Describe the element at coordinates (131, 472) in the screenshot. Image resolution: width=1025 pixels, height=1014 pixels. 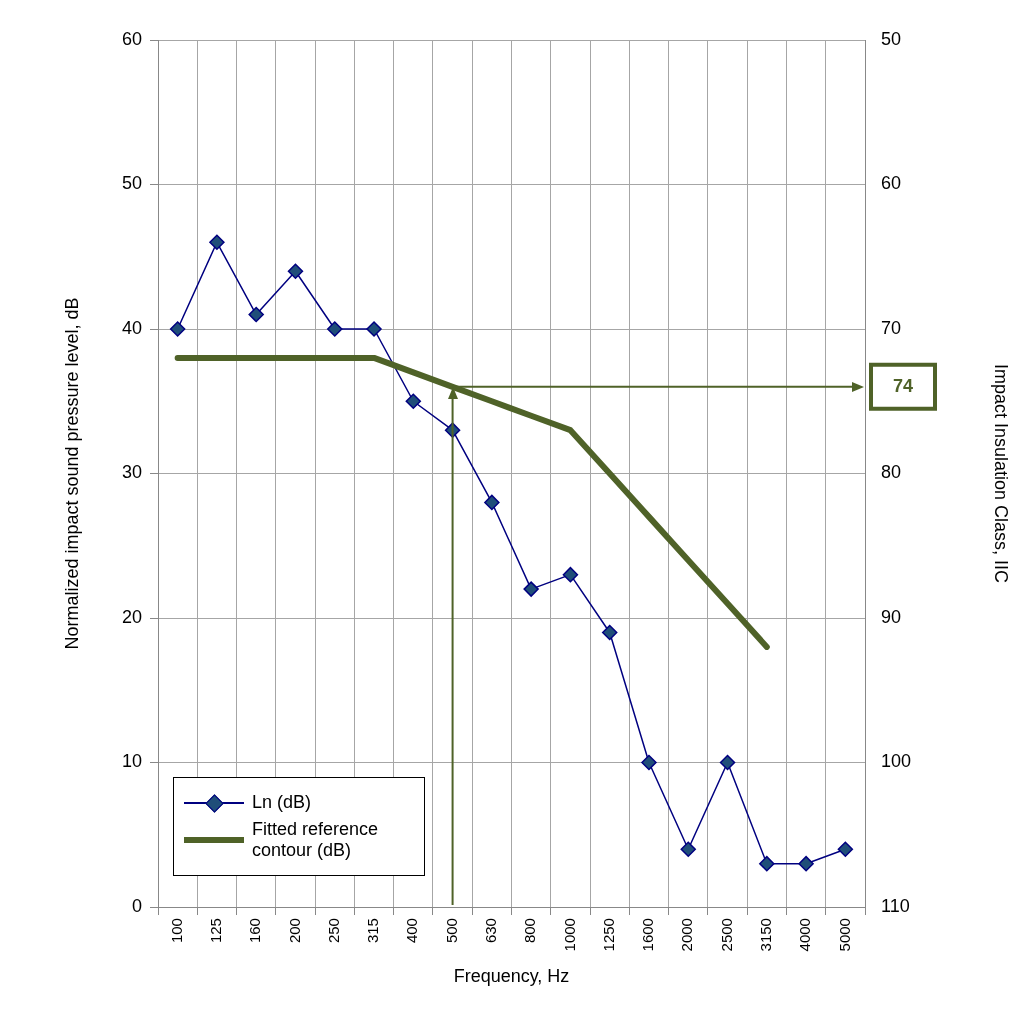
I see `y-tick-label: 30` at that location.